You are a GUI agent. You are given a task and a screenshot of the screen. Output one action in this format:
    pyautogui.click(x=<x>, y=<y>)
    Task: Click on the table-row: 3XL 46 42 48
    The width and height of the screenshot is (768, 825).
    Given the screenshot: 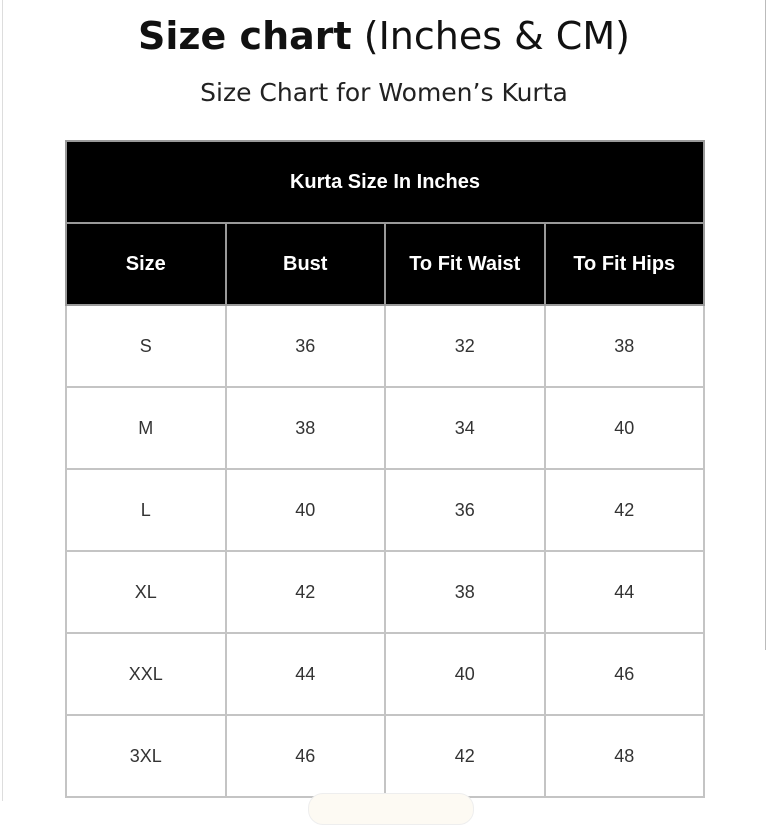 What is the action you would take?
    pyautogui.click(x=385, y=756)
    